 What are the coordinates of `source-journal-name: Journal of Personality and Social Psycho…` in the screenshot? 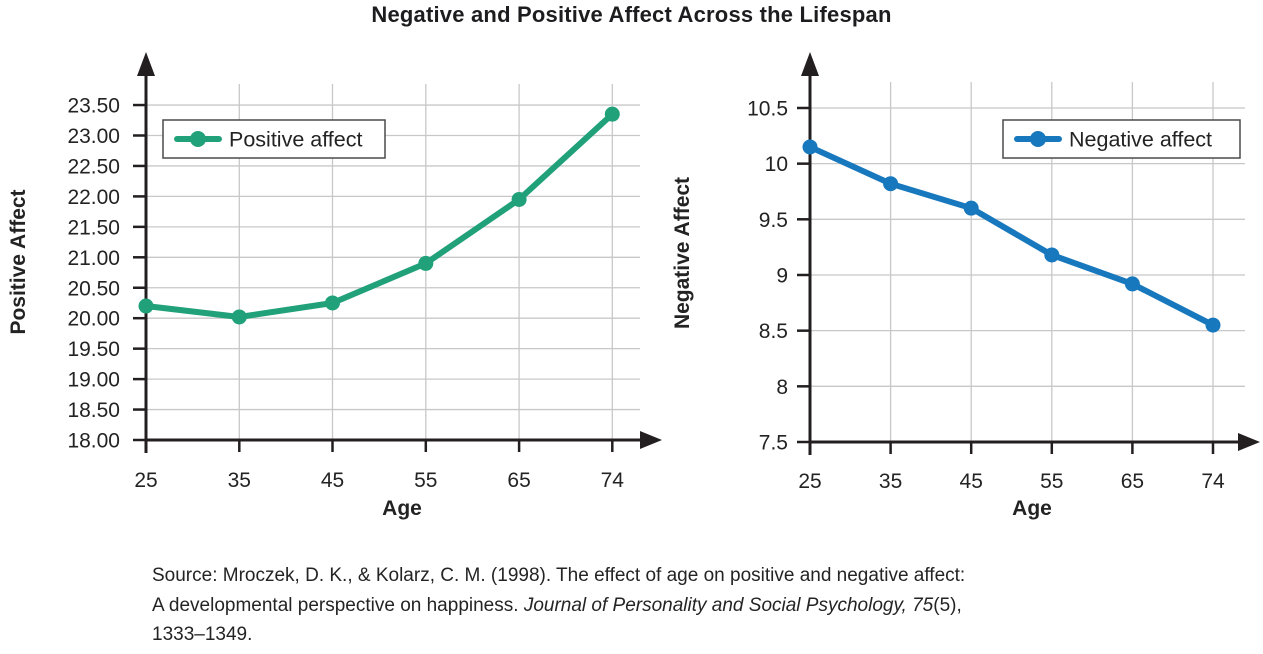 It's located at (728, 605).